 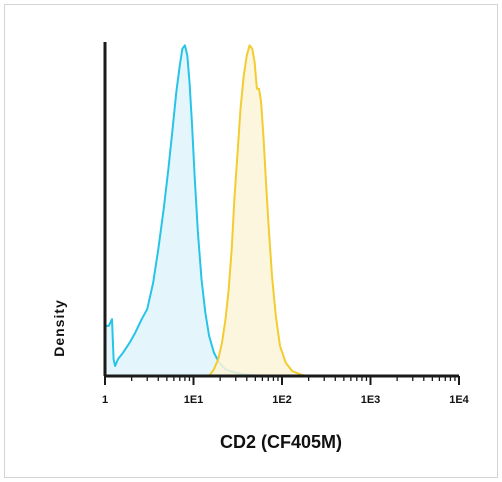 I want to click on x-tick-label: 1E3, so click(x=371, y=400).